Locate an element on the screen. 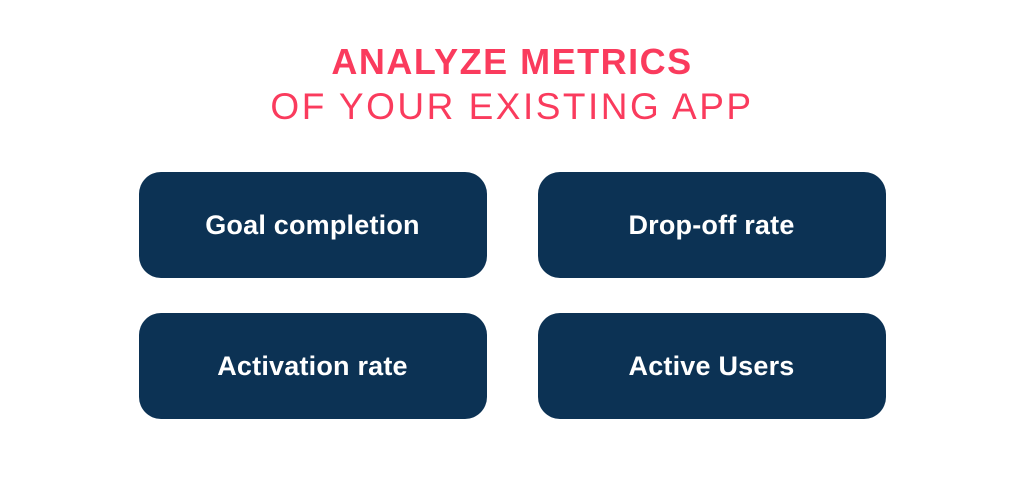  metric-card-activation-rate: Activation rate is located at coordinates (312, 366).